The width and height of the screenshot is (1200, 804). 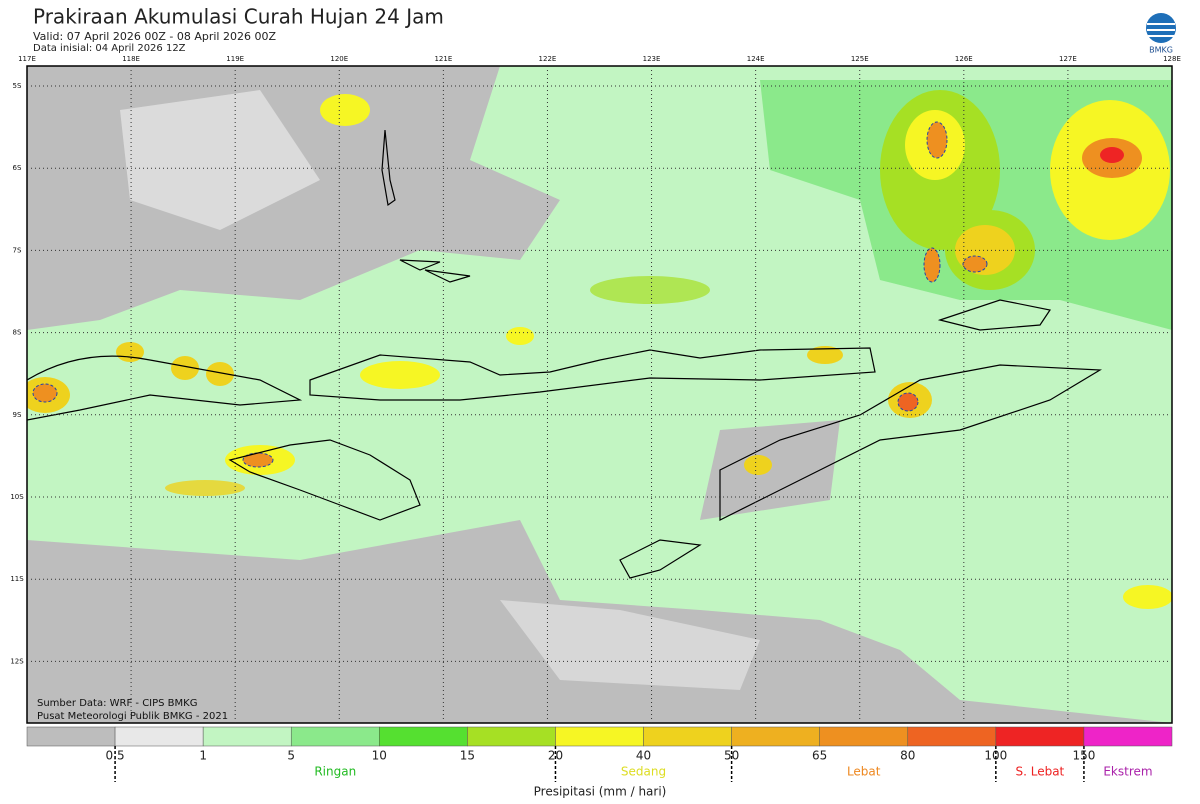 I want to click on lat-label: 8S, so click(x=17, y=333).